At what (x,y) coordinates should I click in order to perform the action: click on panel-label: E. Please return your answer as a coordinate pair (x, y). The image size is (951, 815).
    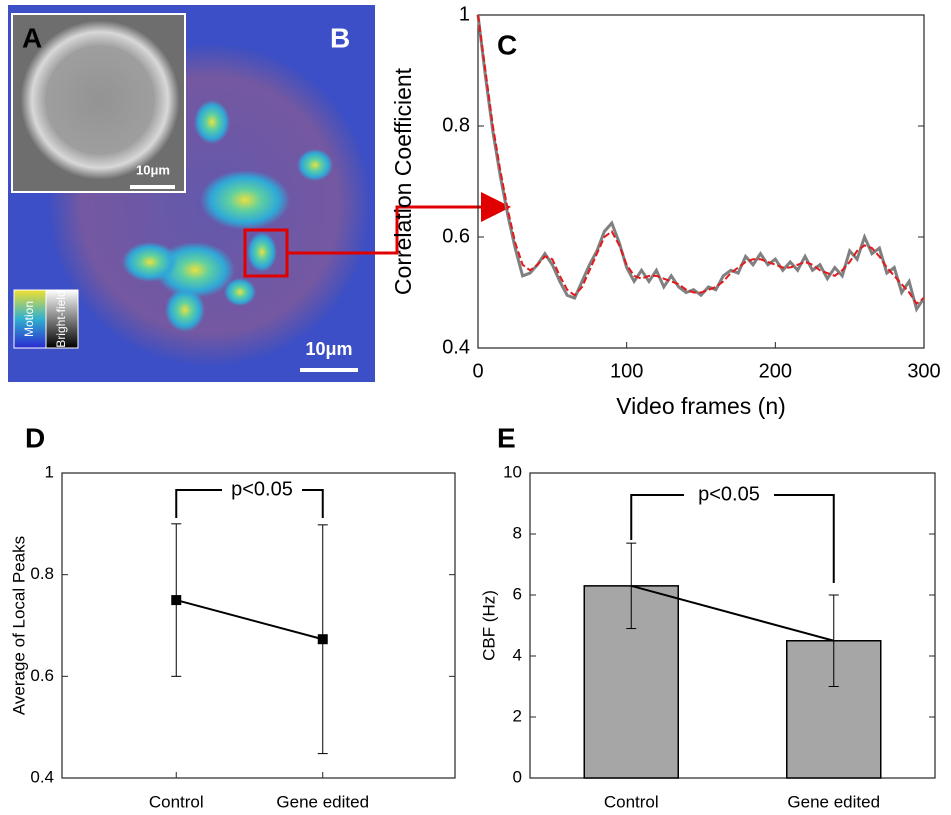
    Looking at the image, I should click on (506, 437).